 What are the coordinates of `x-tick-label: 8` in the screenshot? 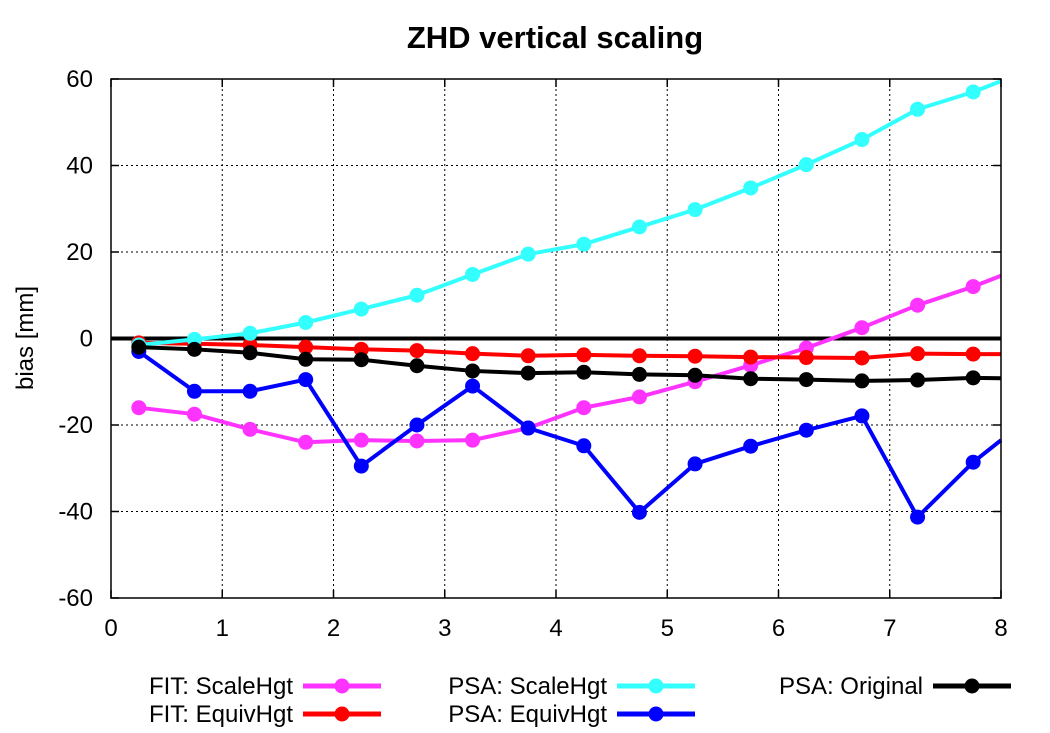 It's located at (1000, 628).